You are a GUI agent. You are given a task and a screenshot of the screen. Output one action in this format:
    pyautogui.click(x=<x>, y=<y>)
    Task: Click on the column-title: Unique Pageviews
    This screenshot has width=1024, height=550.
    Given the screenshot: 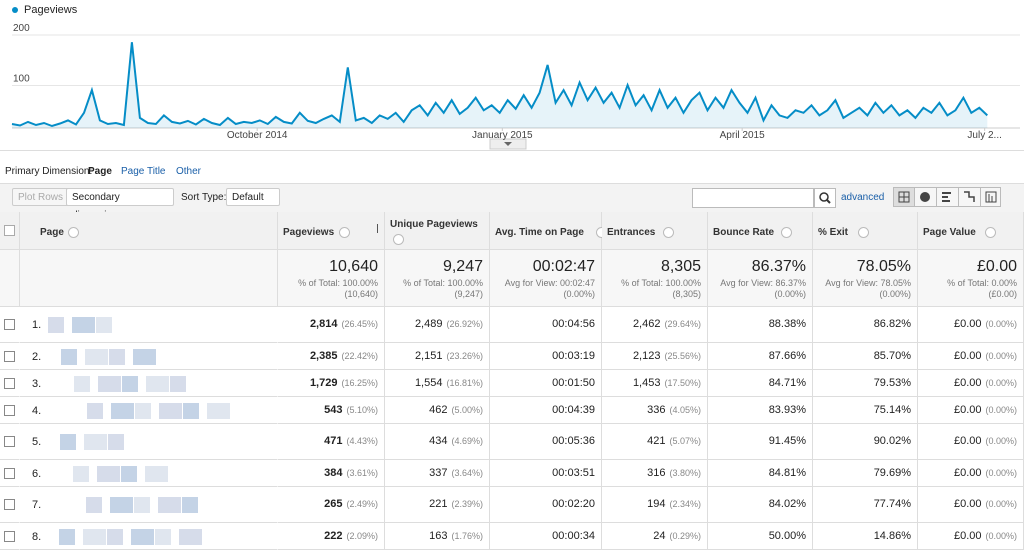 What is the action you would take?
    pyautogui.click(x=434, y=224)
    